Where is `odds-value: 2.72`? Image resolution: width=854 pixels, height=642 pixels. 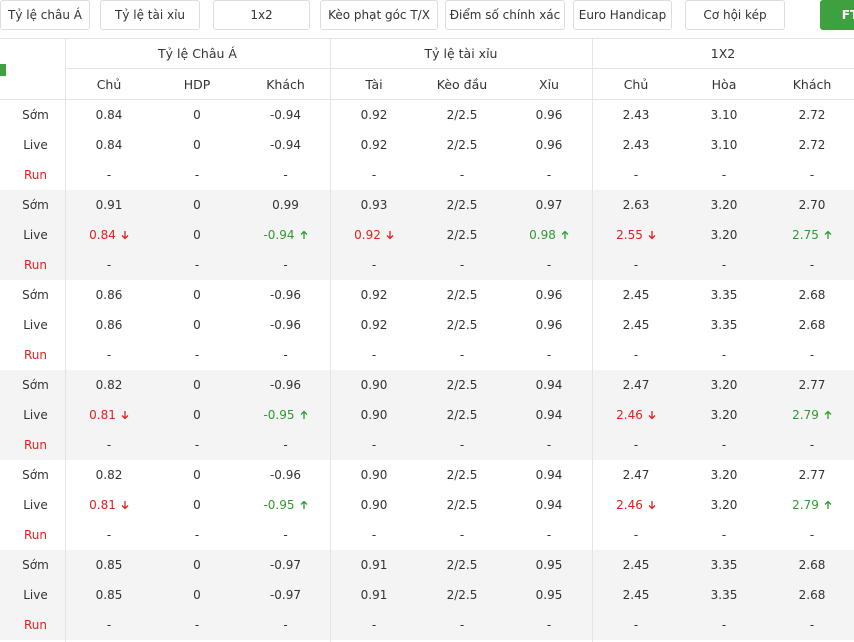 odds-value: 2.72 is located at coordinates (812, 115).